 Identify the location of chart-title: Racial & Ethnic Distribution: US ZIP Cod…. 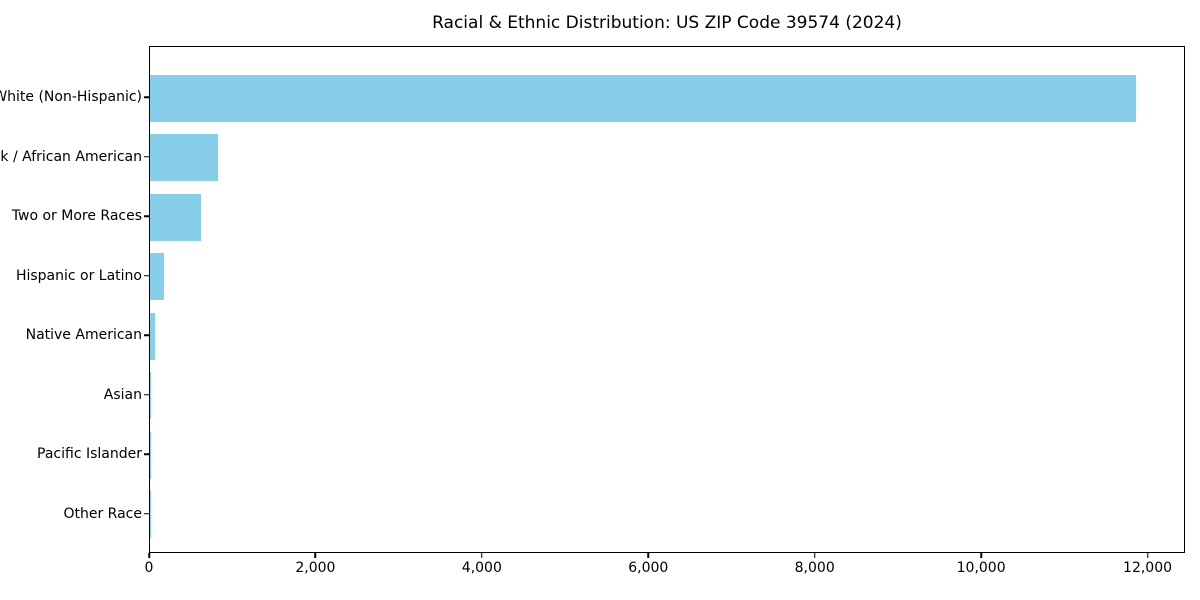
(667, 23).